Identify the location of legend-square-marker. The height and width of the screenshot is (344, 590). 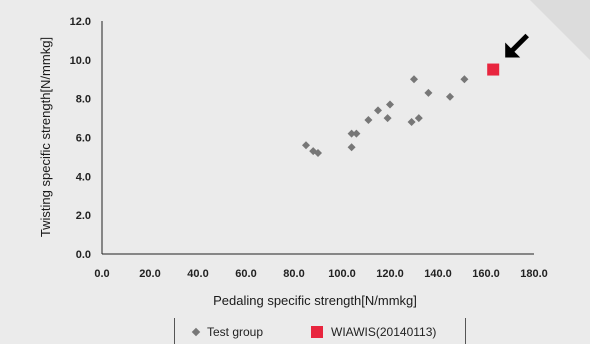
(317, 332).